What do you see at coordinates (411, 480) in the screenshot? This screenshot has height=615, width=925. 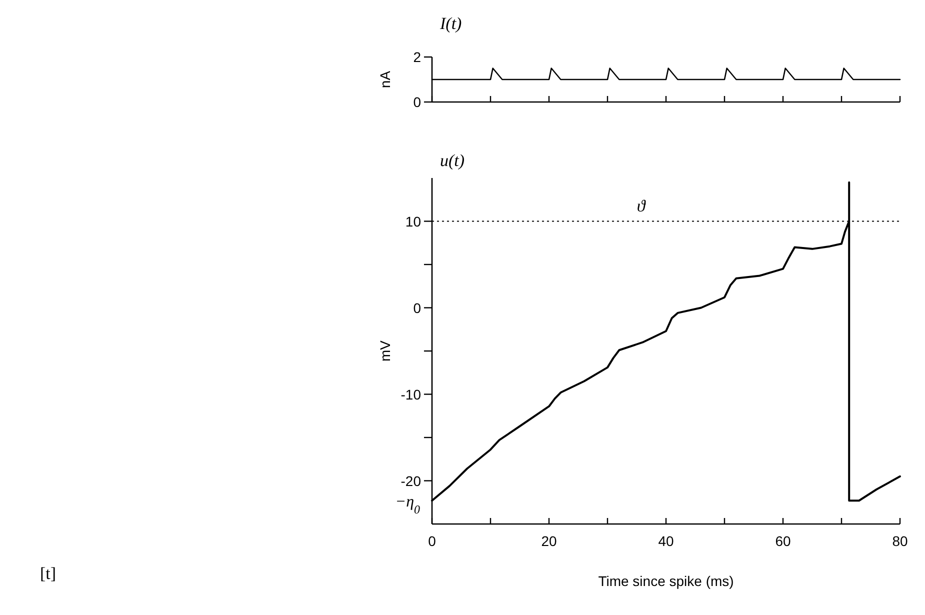 I see `y-tick-label: -20` at bounding box center [411, 480].